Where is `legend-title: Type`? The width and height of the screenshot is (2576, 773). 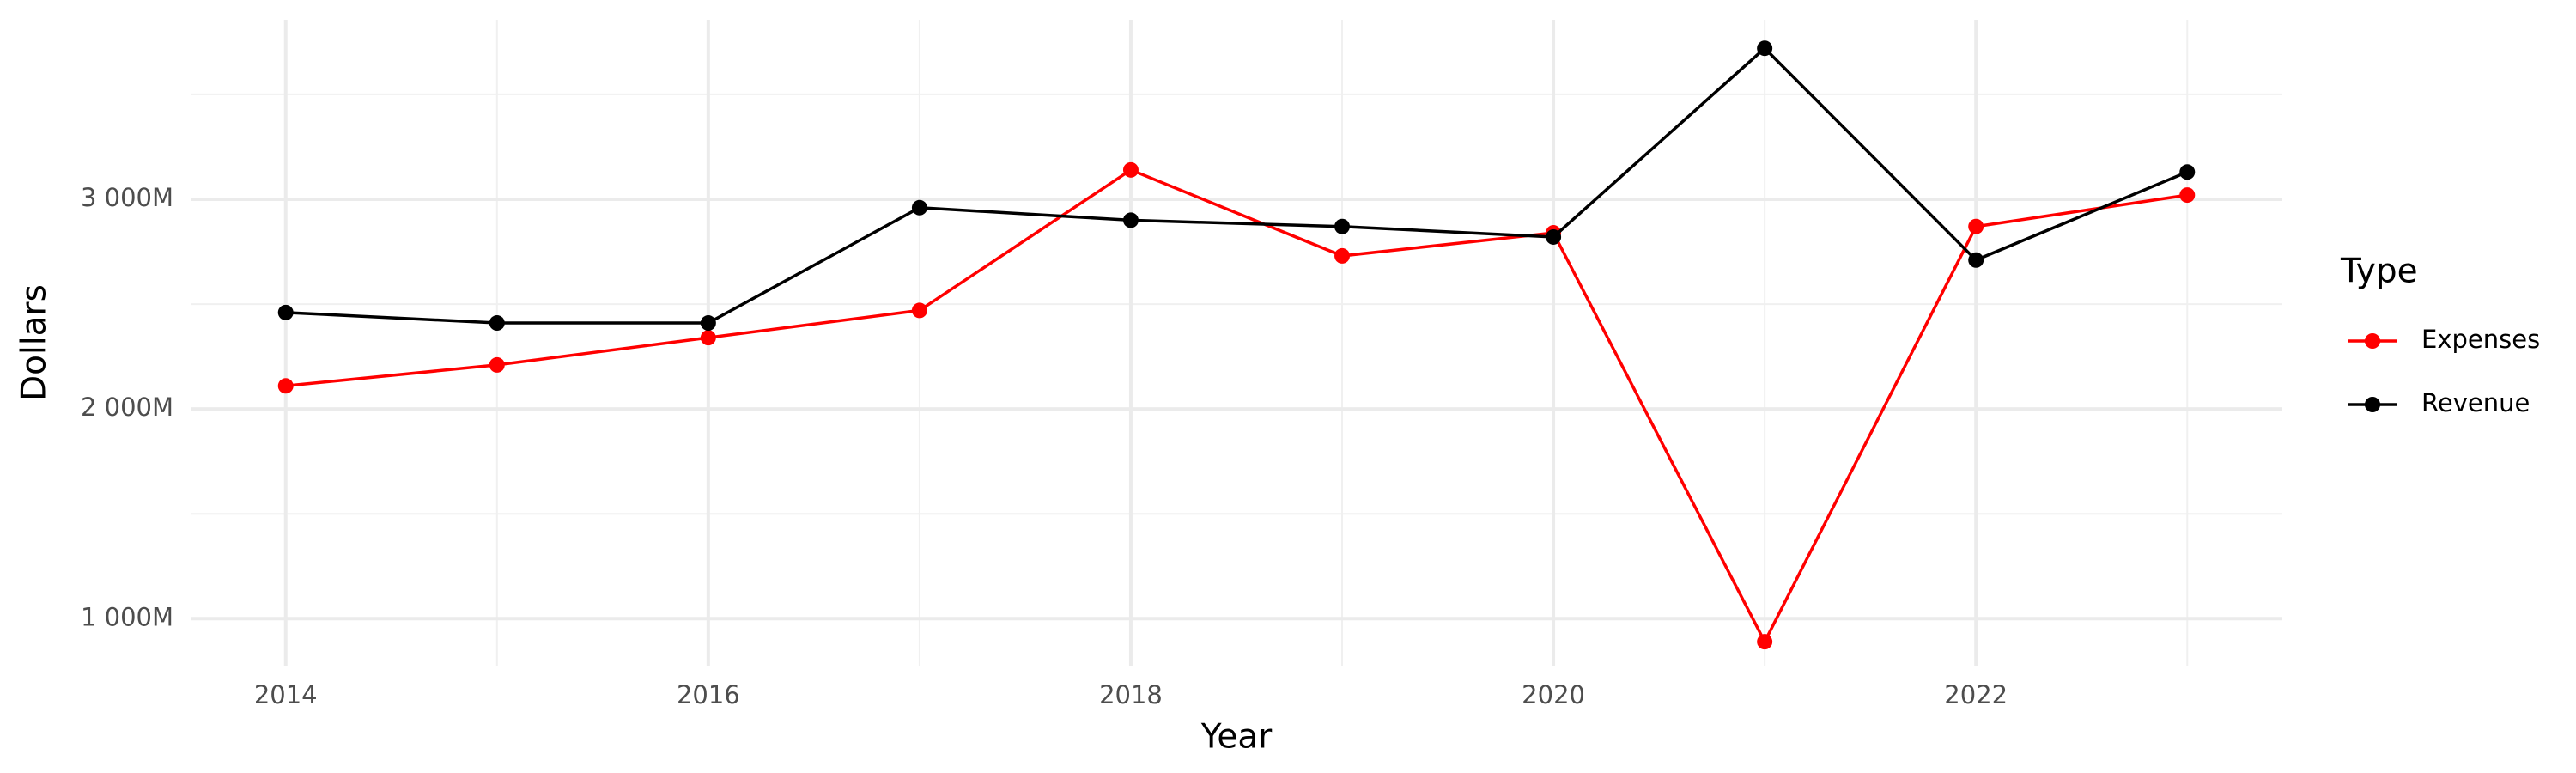
legend-title: Type is located at coordinates (2379, 272).